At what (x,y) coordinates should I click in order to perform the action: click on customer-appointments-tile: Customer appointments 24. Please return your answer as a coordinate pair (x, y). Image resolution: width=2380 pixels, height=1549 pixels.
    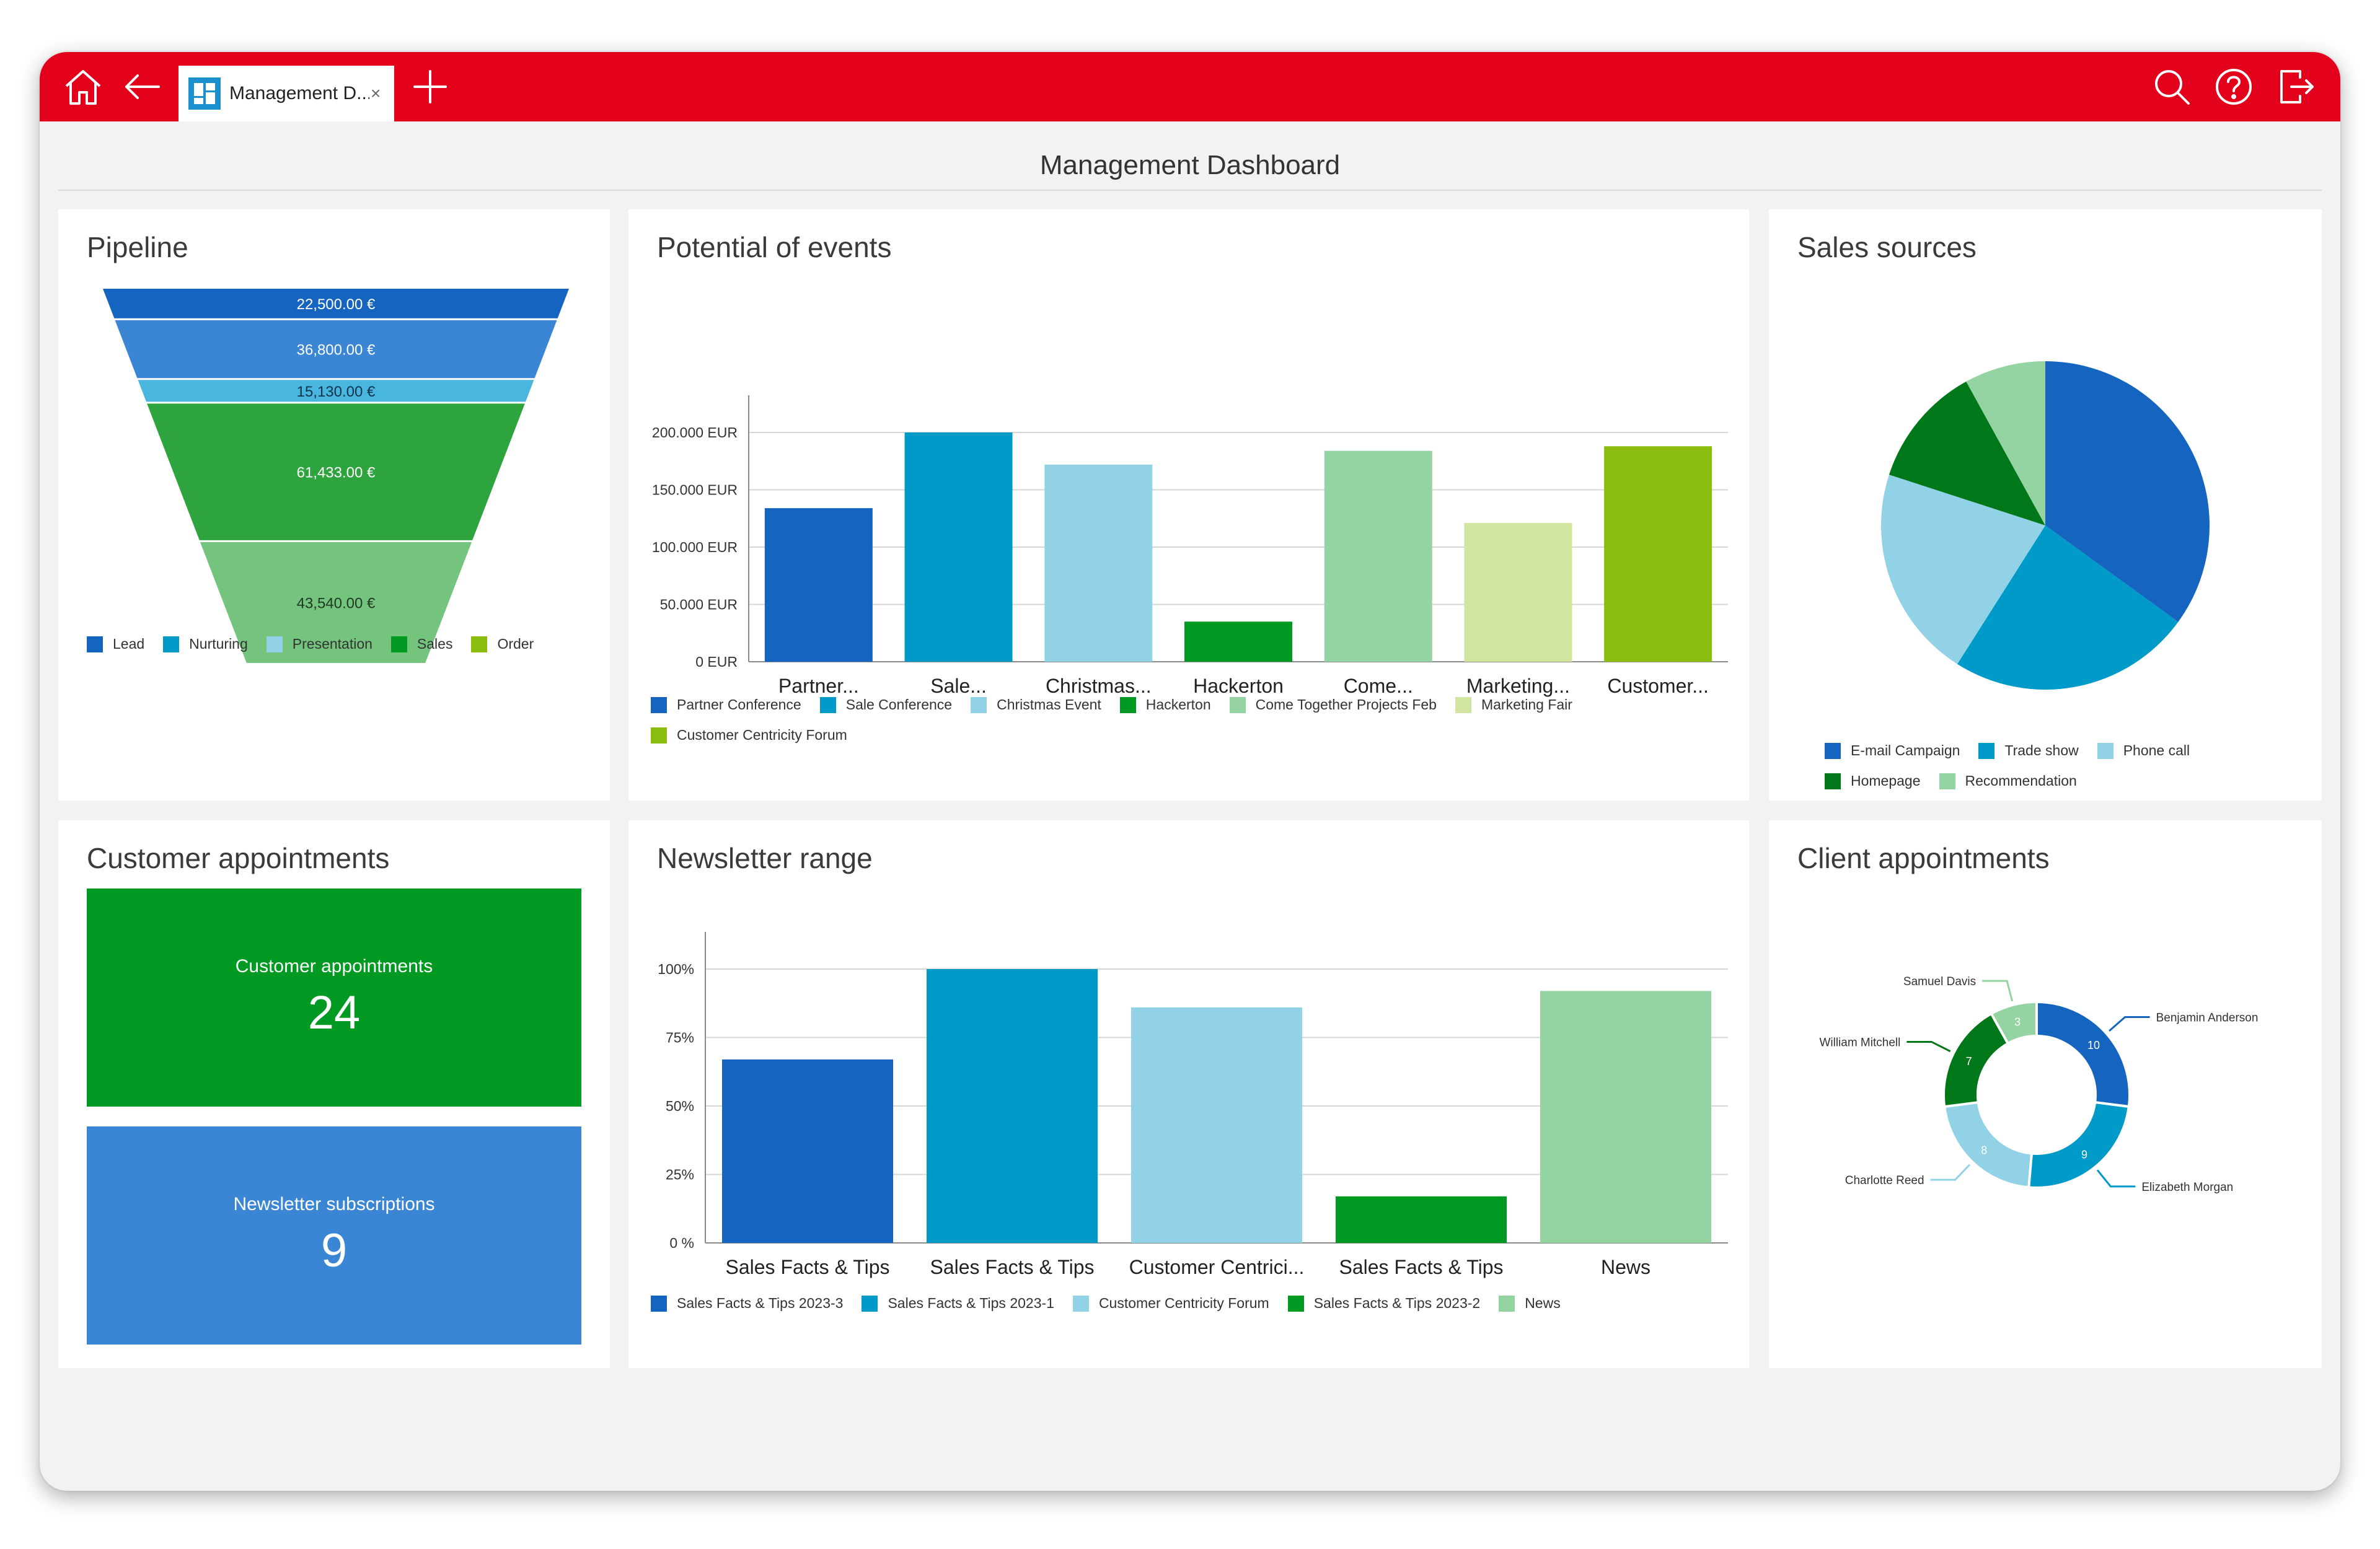
    Looking at the image, I should click on (334, 998).